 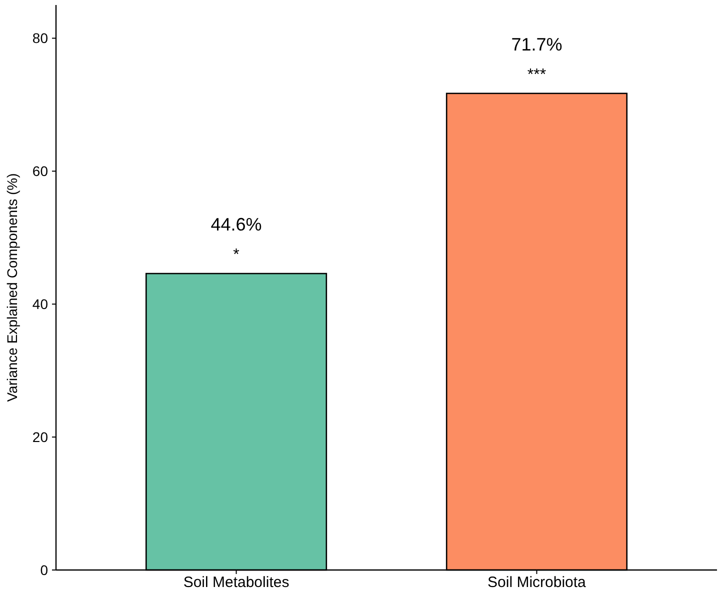 I want to click on y-tick-label: 80, so click(x=40, y=38).